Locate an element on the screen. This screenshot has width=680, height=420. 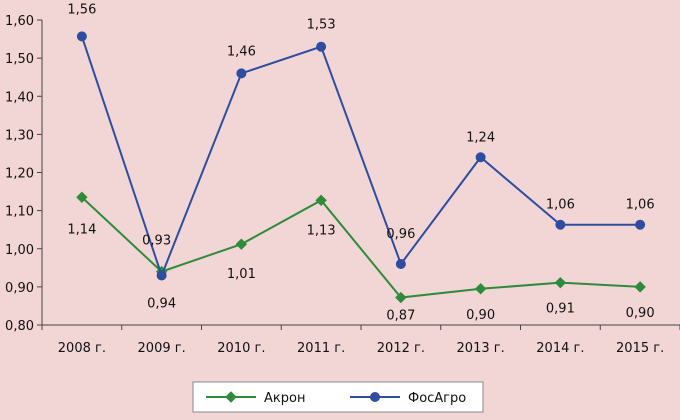
legend-label: Акрон is located at coordinates (284, 398).